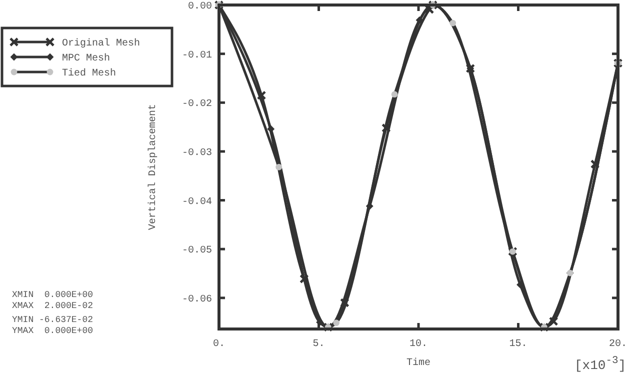  Describe the element at coordinates (86, 58) in the screenshot. I see `legend-label: MPC Mesh` at that location.